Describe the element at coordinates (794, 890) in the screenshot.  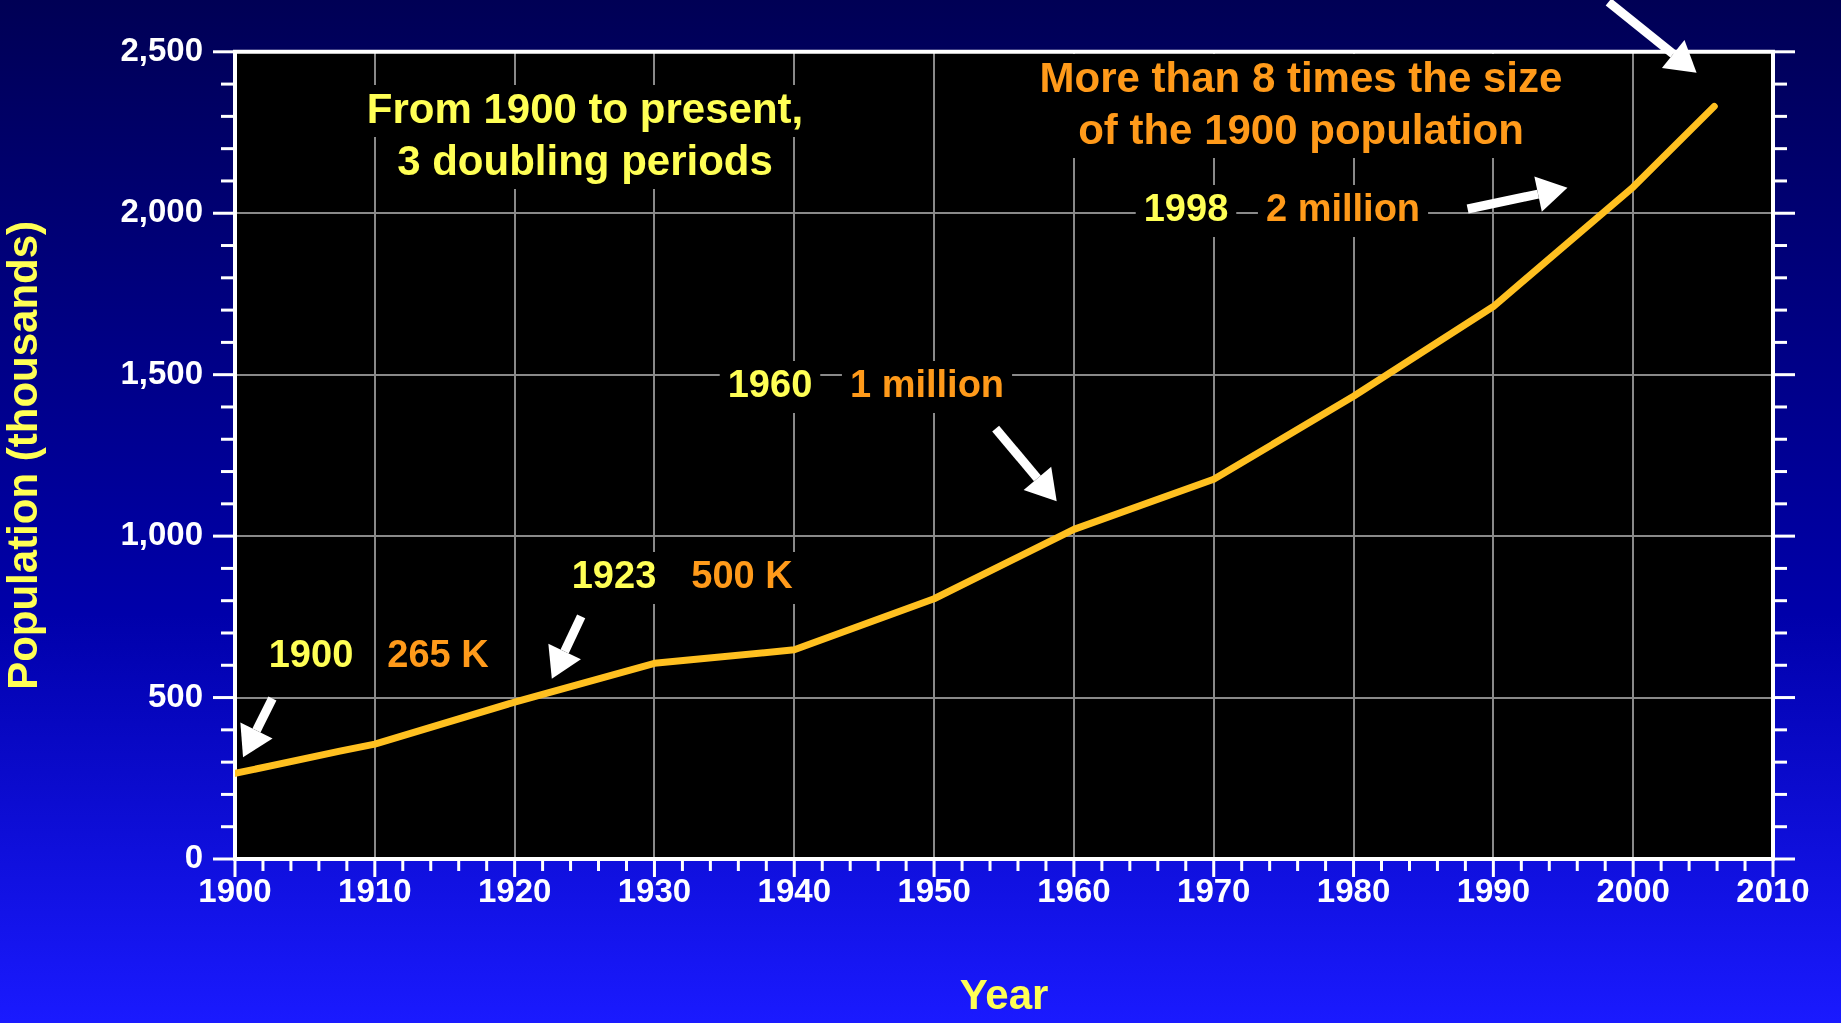
I see `x-tick-label: 1940` at that location.